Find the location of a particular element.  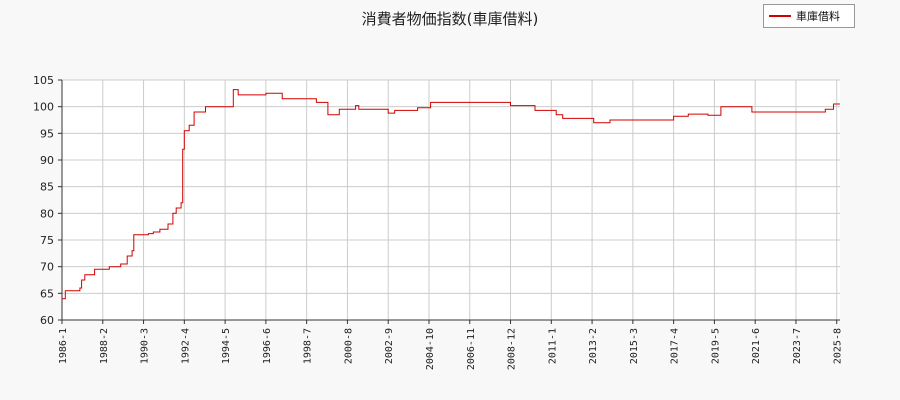

x-tick-label: 1996-6 is located at coordinates (267, 346).